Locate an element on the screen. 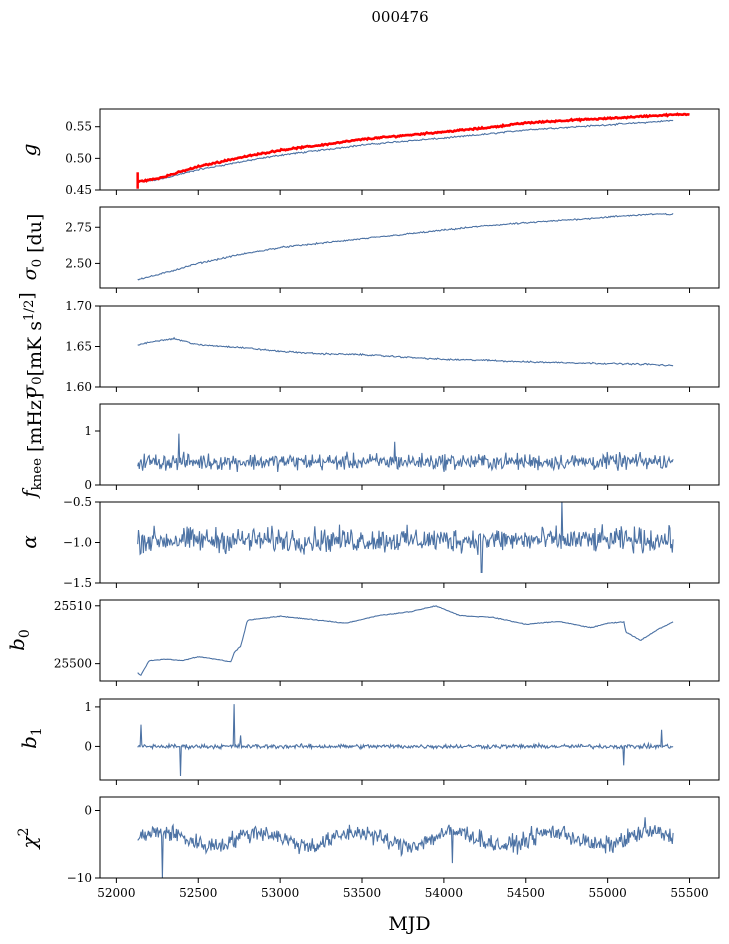 This screenshot has width=729, height=944. series-line-reference is located at coordinates (413, 147).